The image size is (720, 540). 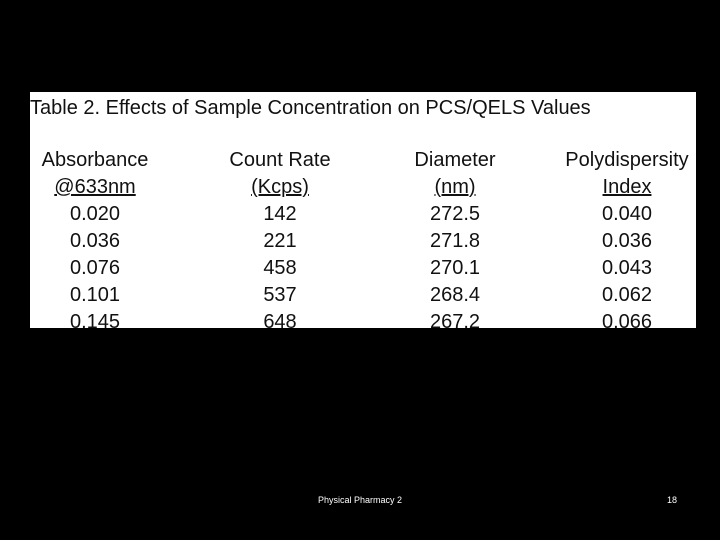 I want to click on table-cell: 648, so click(x=280, y=319).